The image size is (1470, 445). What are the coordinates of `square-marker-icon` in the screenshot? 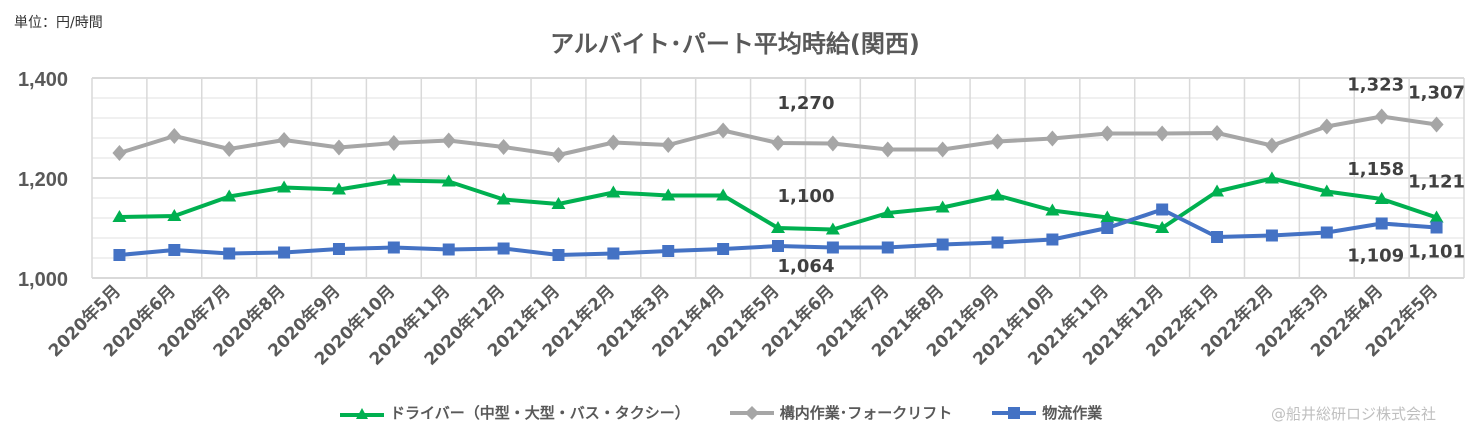 It's located at (1014, 412).